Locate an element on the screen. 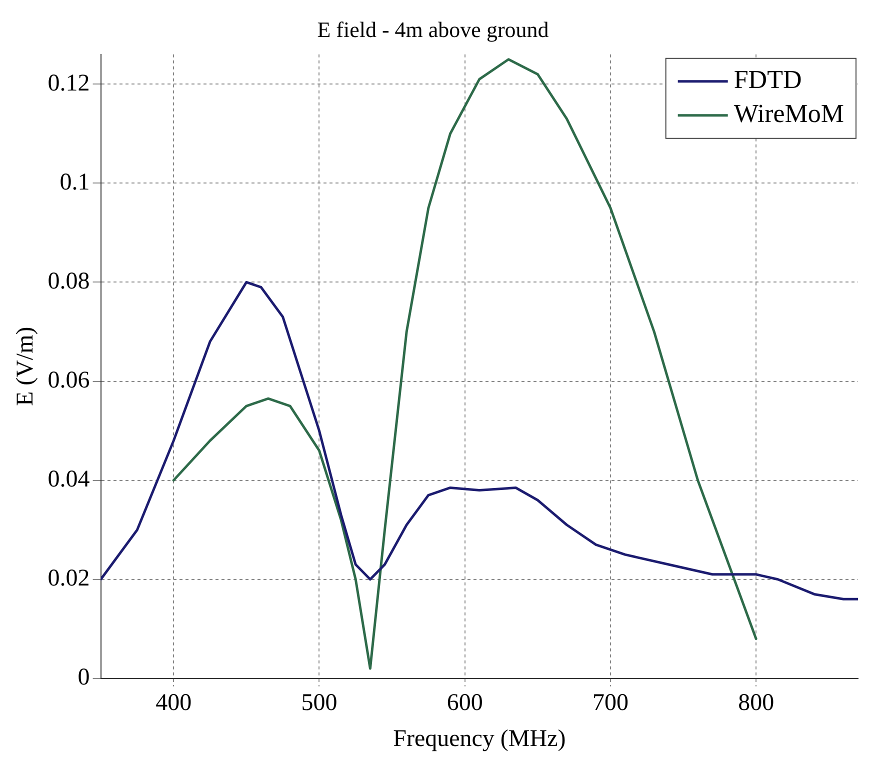 This screenshot has width=891, height=776. x-tick-label: 500 is located at coordinates (319, 703).